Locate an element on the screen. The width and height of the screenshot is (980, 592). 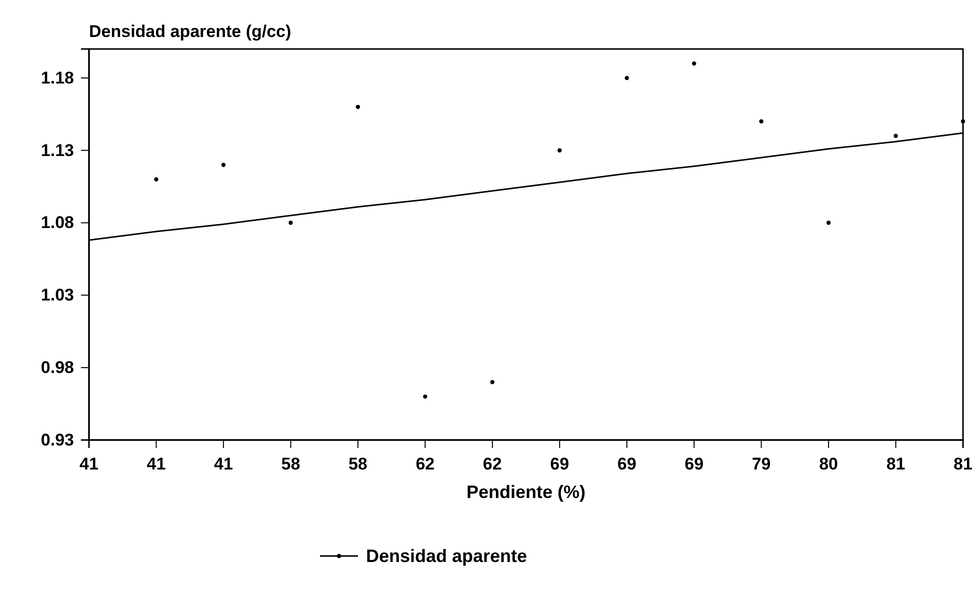
y-tick-label: 0.93 is located at coordinates (57, 440).